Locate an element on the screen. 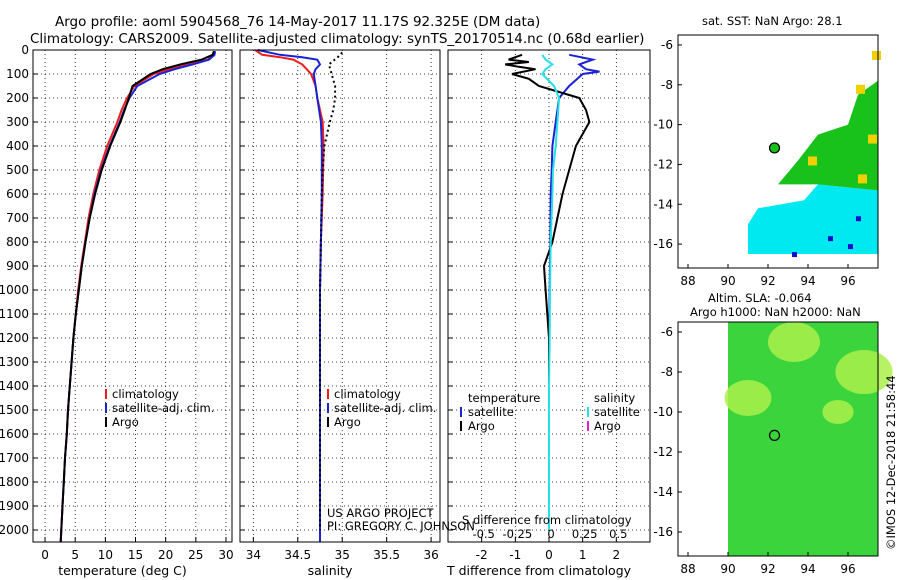  x-tick-label: 1 is located at coordinates (583, 555).